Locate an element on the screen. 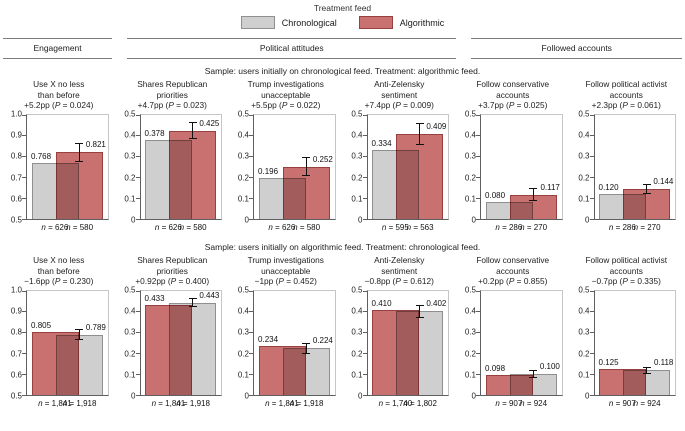 The height and width of the screenshot is (431, 685). effect-suffix: = 0.612) is located at coordinates (417, 281).